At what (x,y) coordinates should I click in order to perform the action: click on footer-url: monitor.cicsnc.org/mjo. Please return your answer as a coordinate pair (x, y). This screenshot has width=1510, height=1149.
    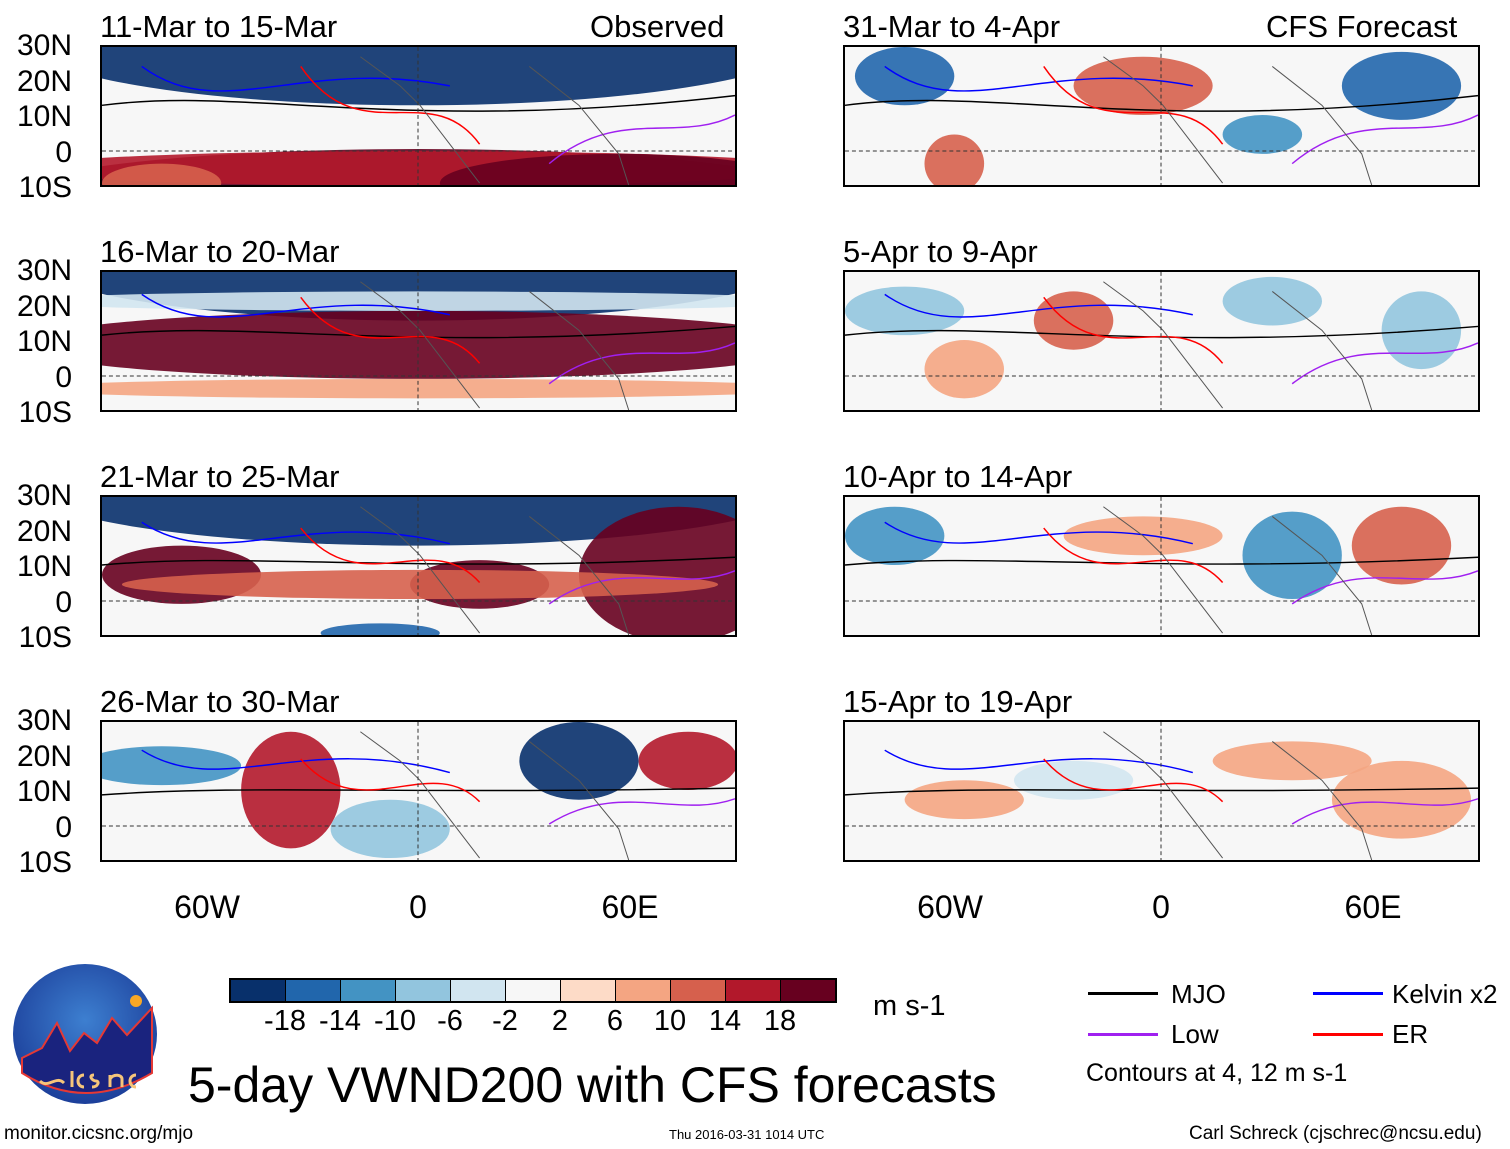
    Looking at the image, I should click on (99, 1133).